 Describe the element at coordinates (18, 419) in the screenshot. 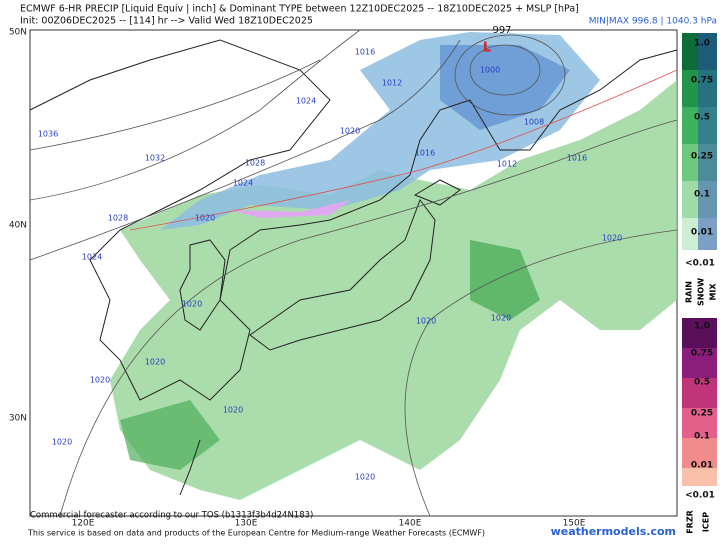

I see `lat-label: 30N` at that location.